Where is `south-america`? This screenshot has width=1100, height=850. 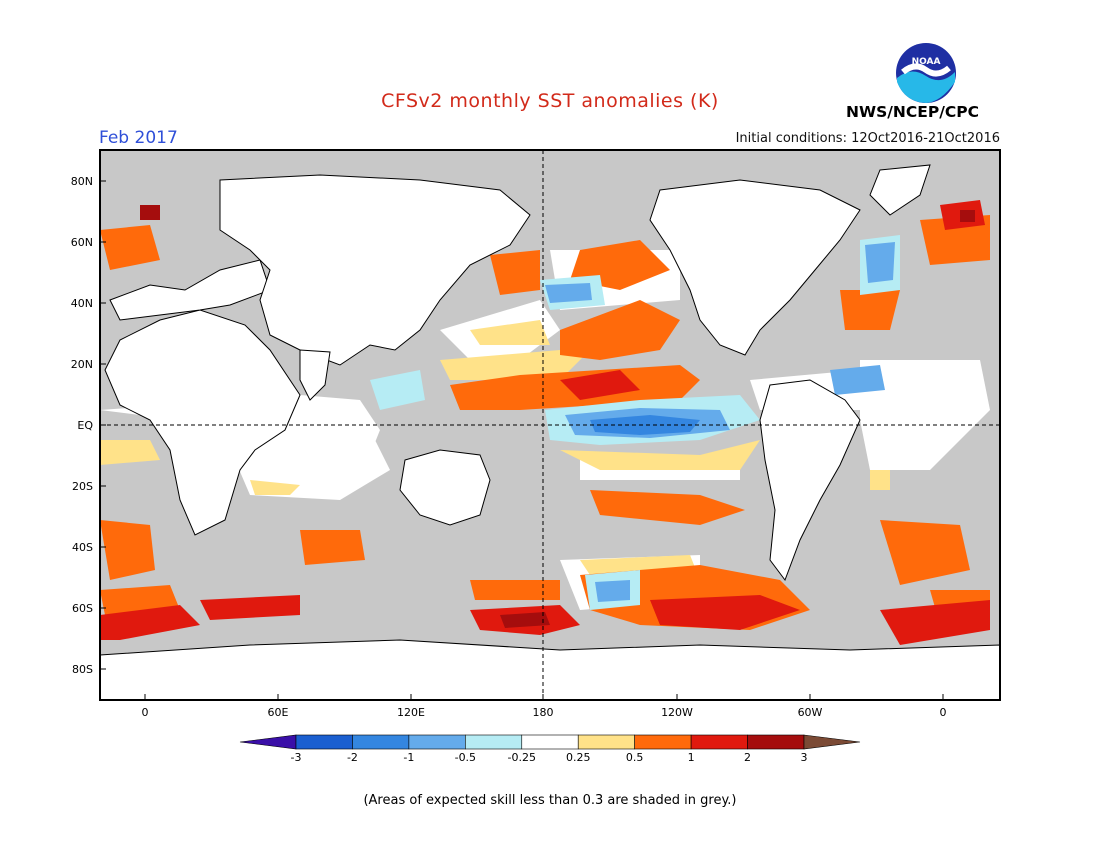
south-america is located at coordinates (810, 480).